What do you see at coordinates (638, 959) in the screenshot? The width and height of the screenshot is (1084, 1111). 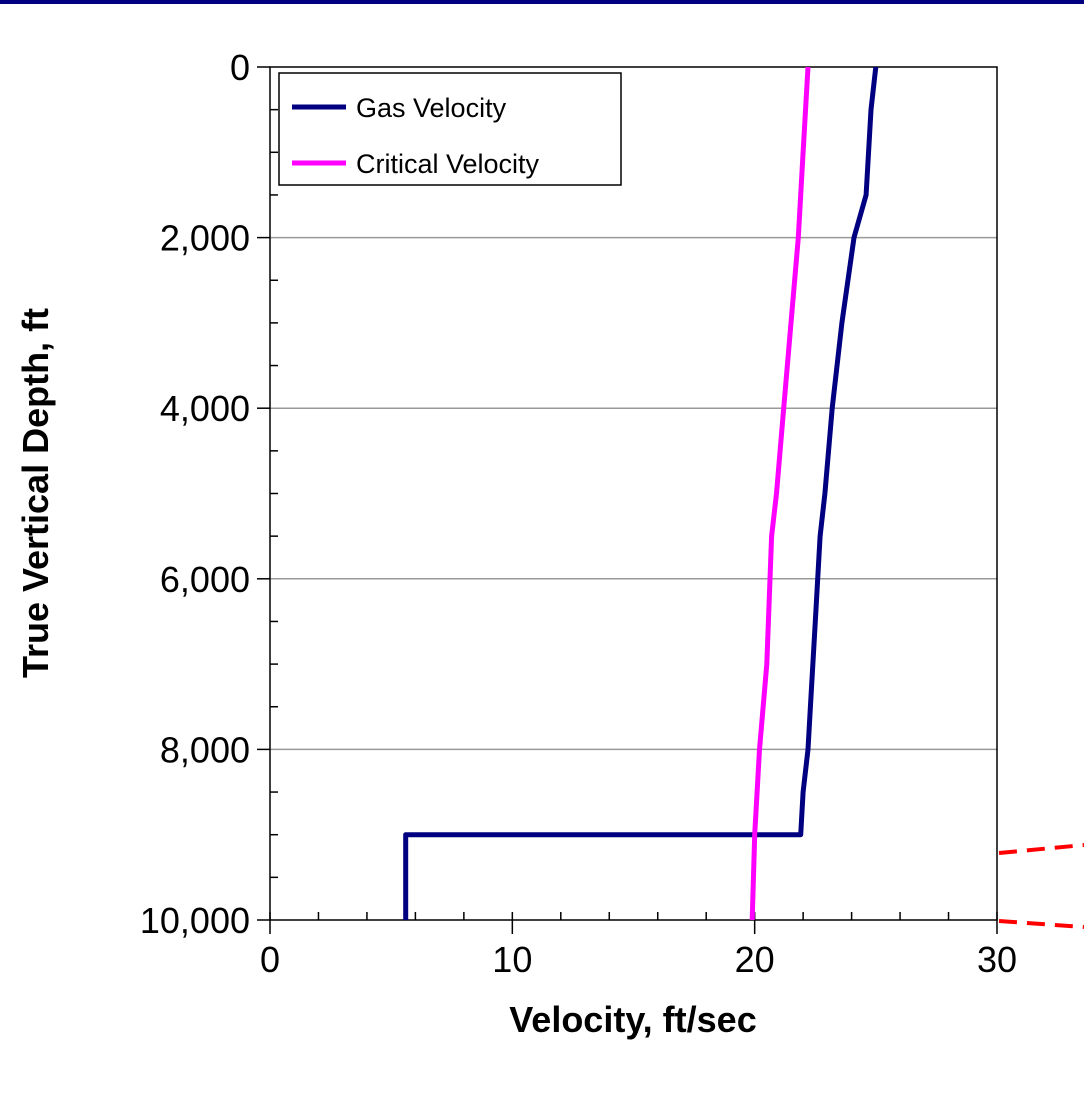 I see `x-tick-labels: 0 10 20 30` at bounding box center [638, 959].